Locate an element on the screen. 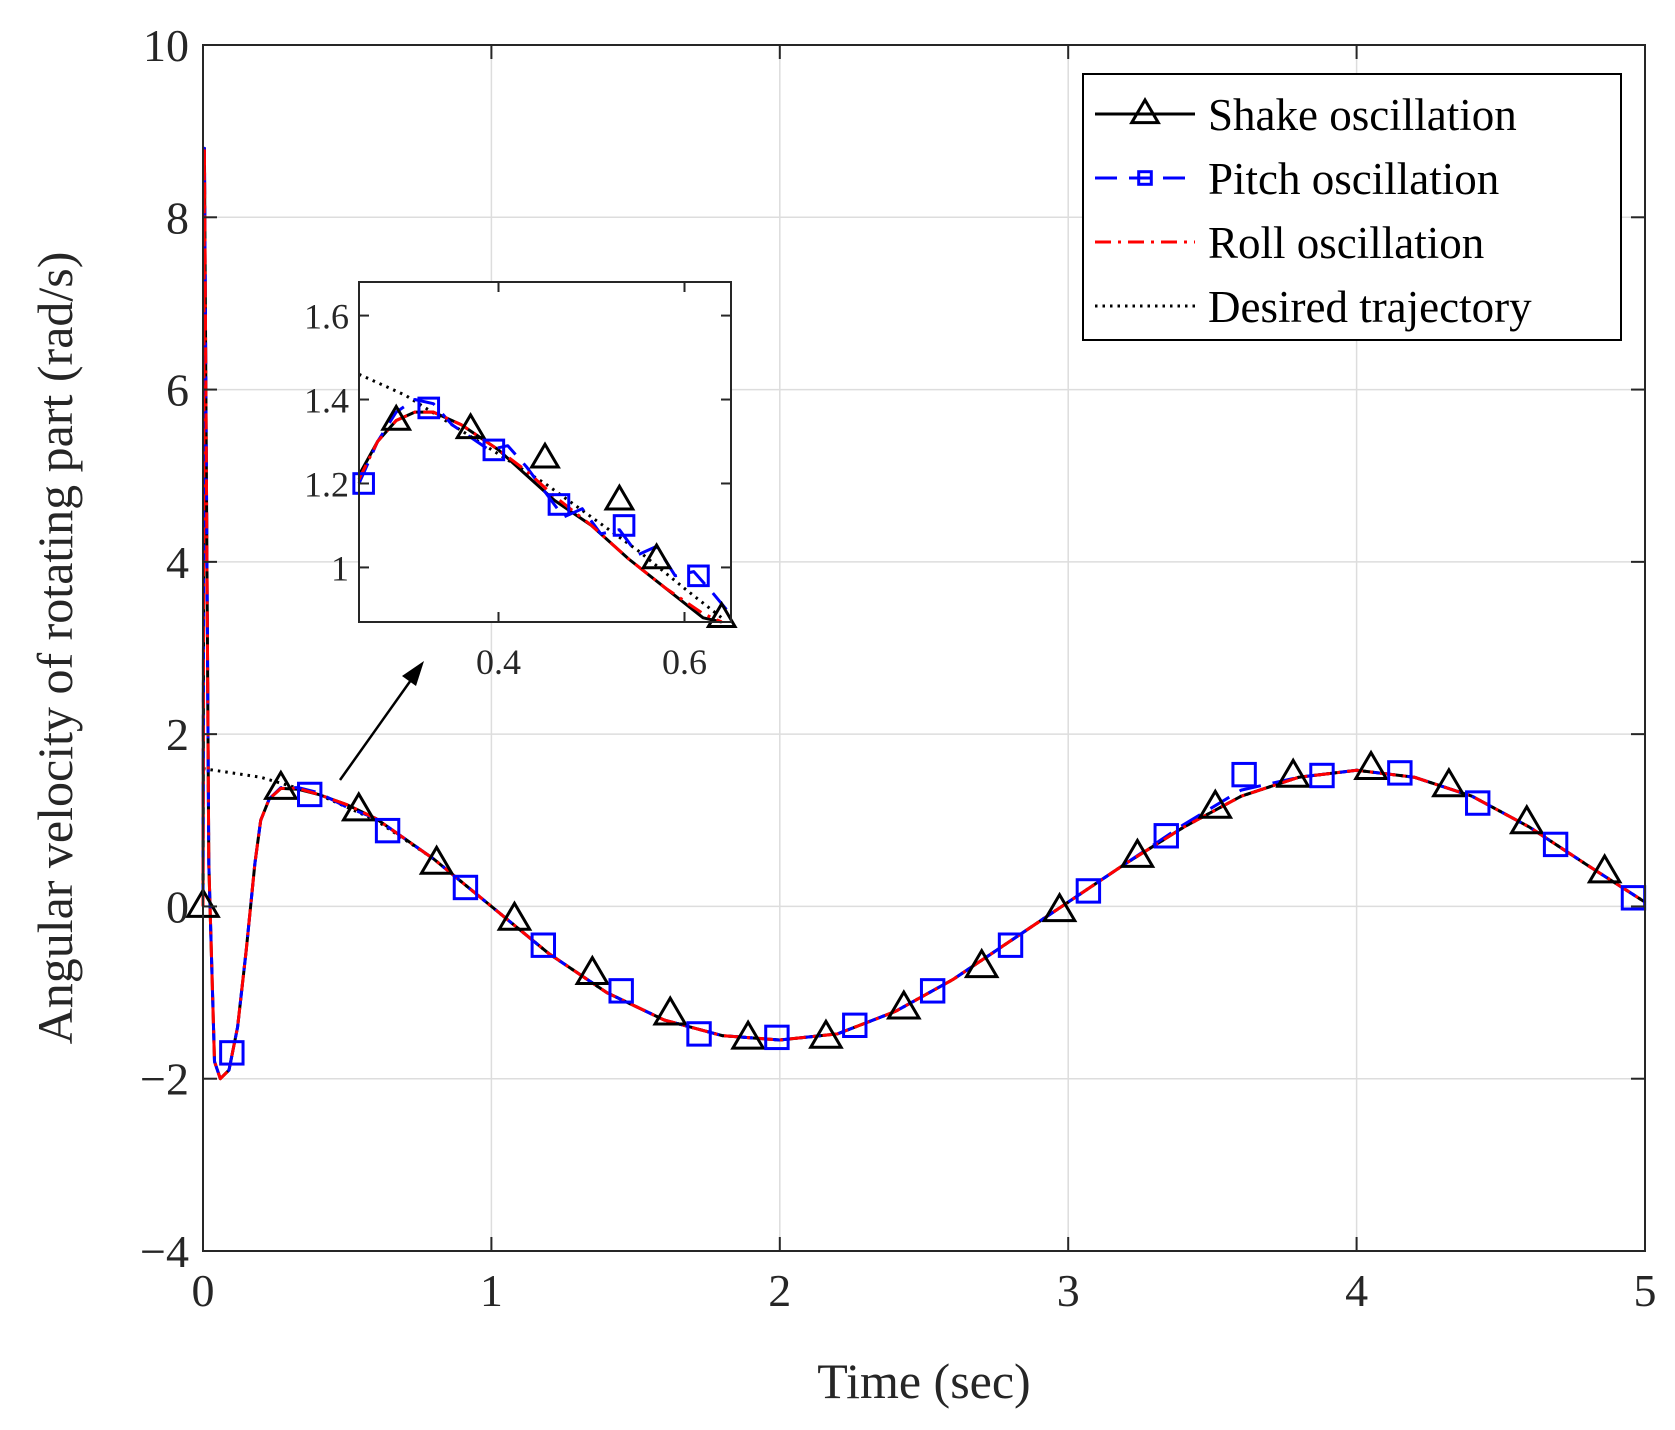  legend-marker-shake-oscillation is located at coordinates (1145, 111).